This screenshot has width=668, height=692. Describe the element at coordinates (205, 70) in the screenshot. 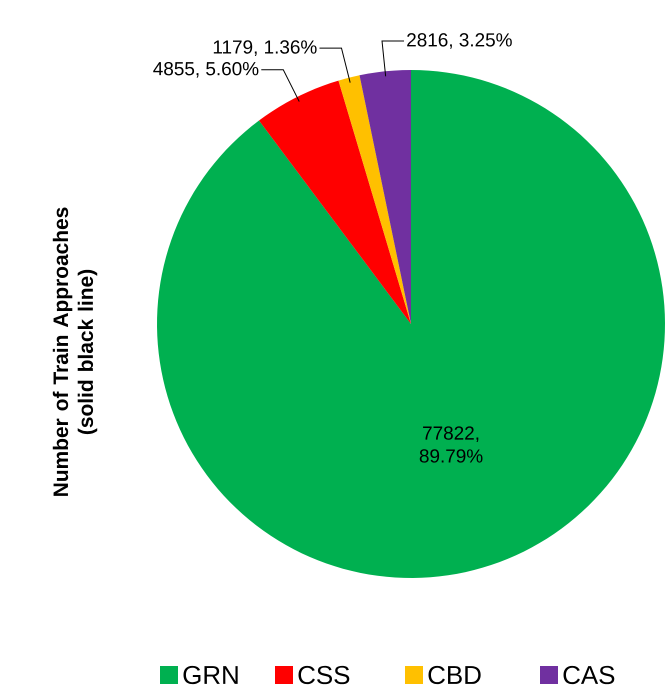

I see `data-label: 4855, 5.60%` at that location.